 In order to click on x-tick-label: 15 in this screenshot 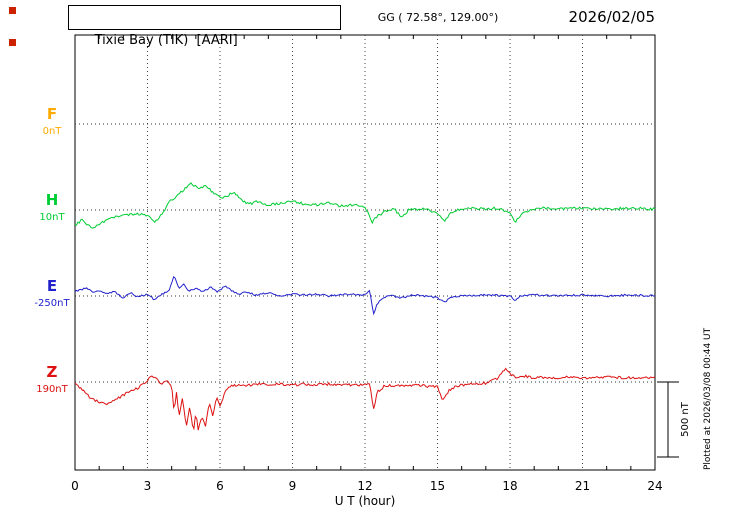, I will do `click(437, 486)`.